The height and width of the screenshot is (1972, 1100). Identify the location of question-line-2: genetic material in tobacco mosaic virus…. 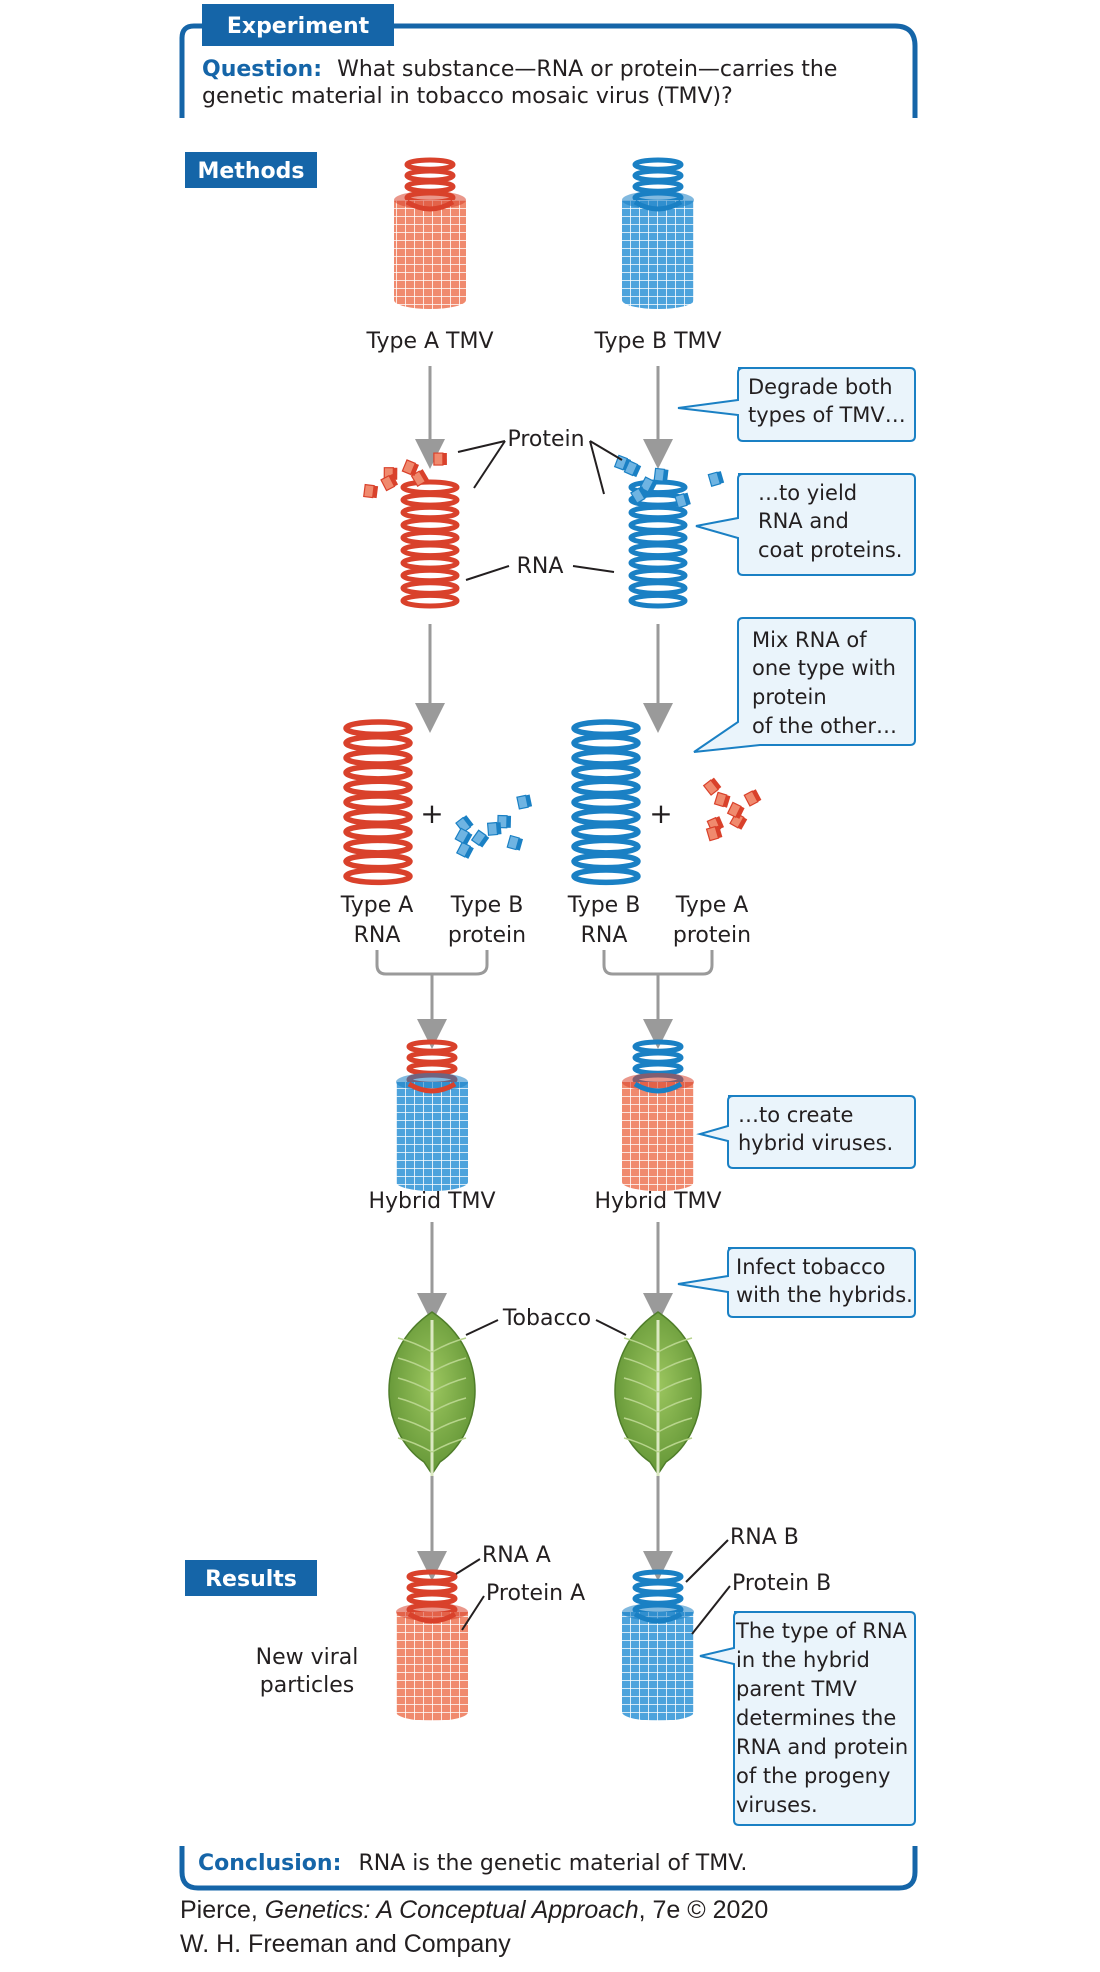
(467, 96).